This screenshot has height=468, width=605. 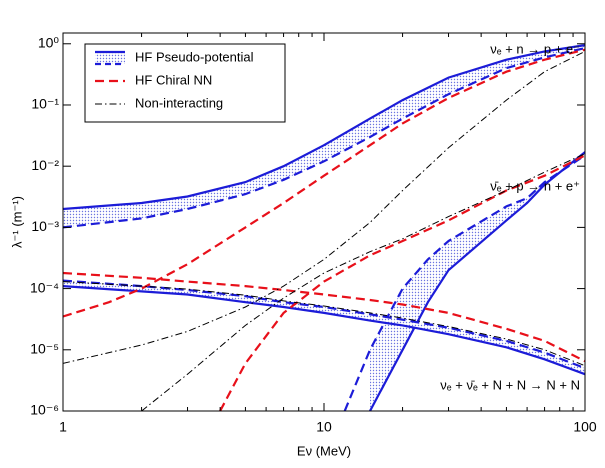 What do you see at coordinates (510, 384) in the screenshot?
I see `annotation: νₑ + ν̄ₑ + N + N → N + N` at bounding box center [510, 384].